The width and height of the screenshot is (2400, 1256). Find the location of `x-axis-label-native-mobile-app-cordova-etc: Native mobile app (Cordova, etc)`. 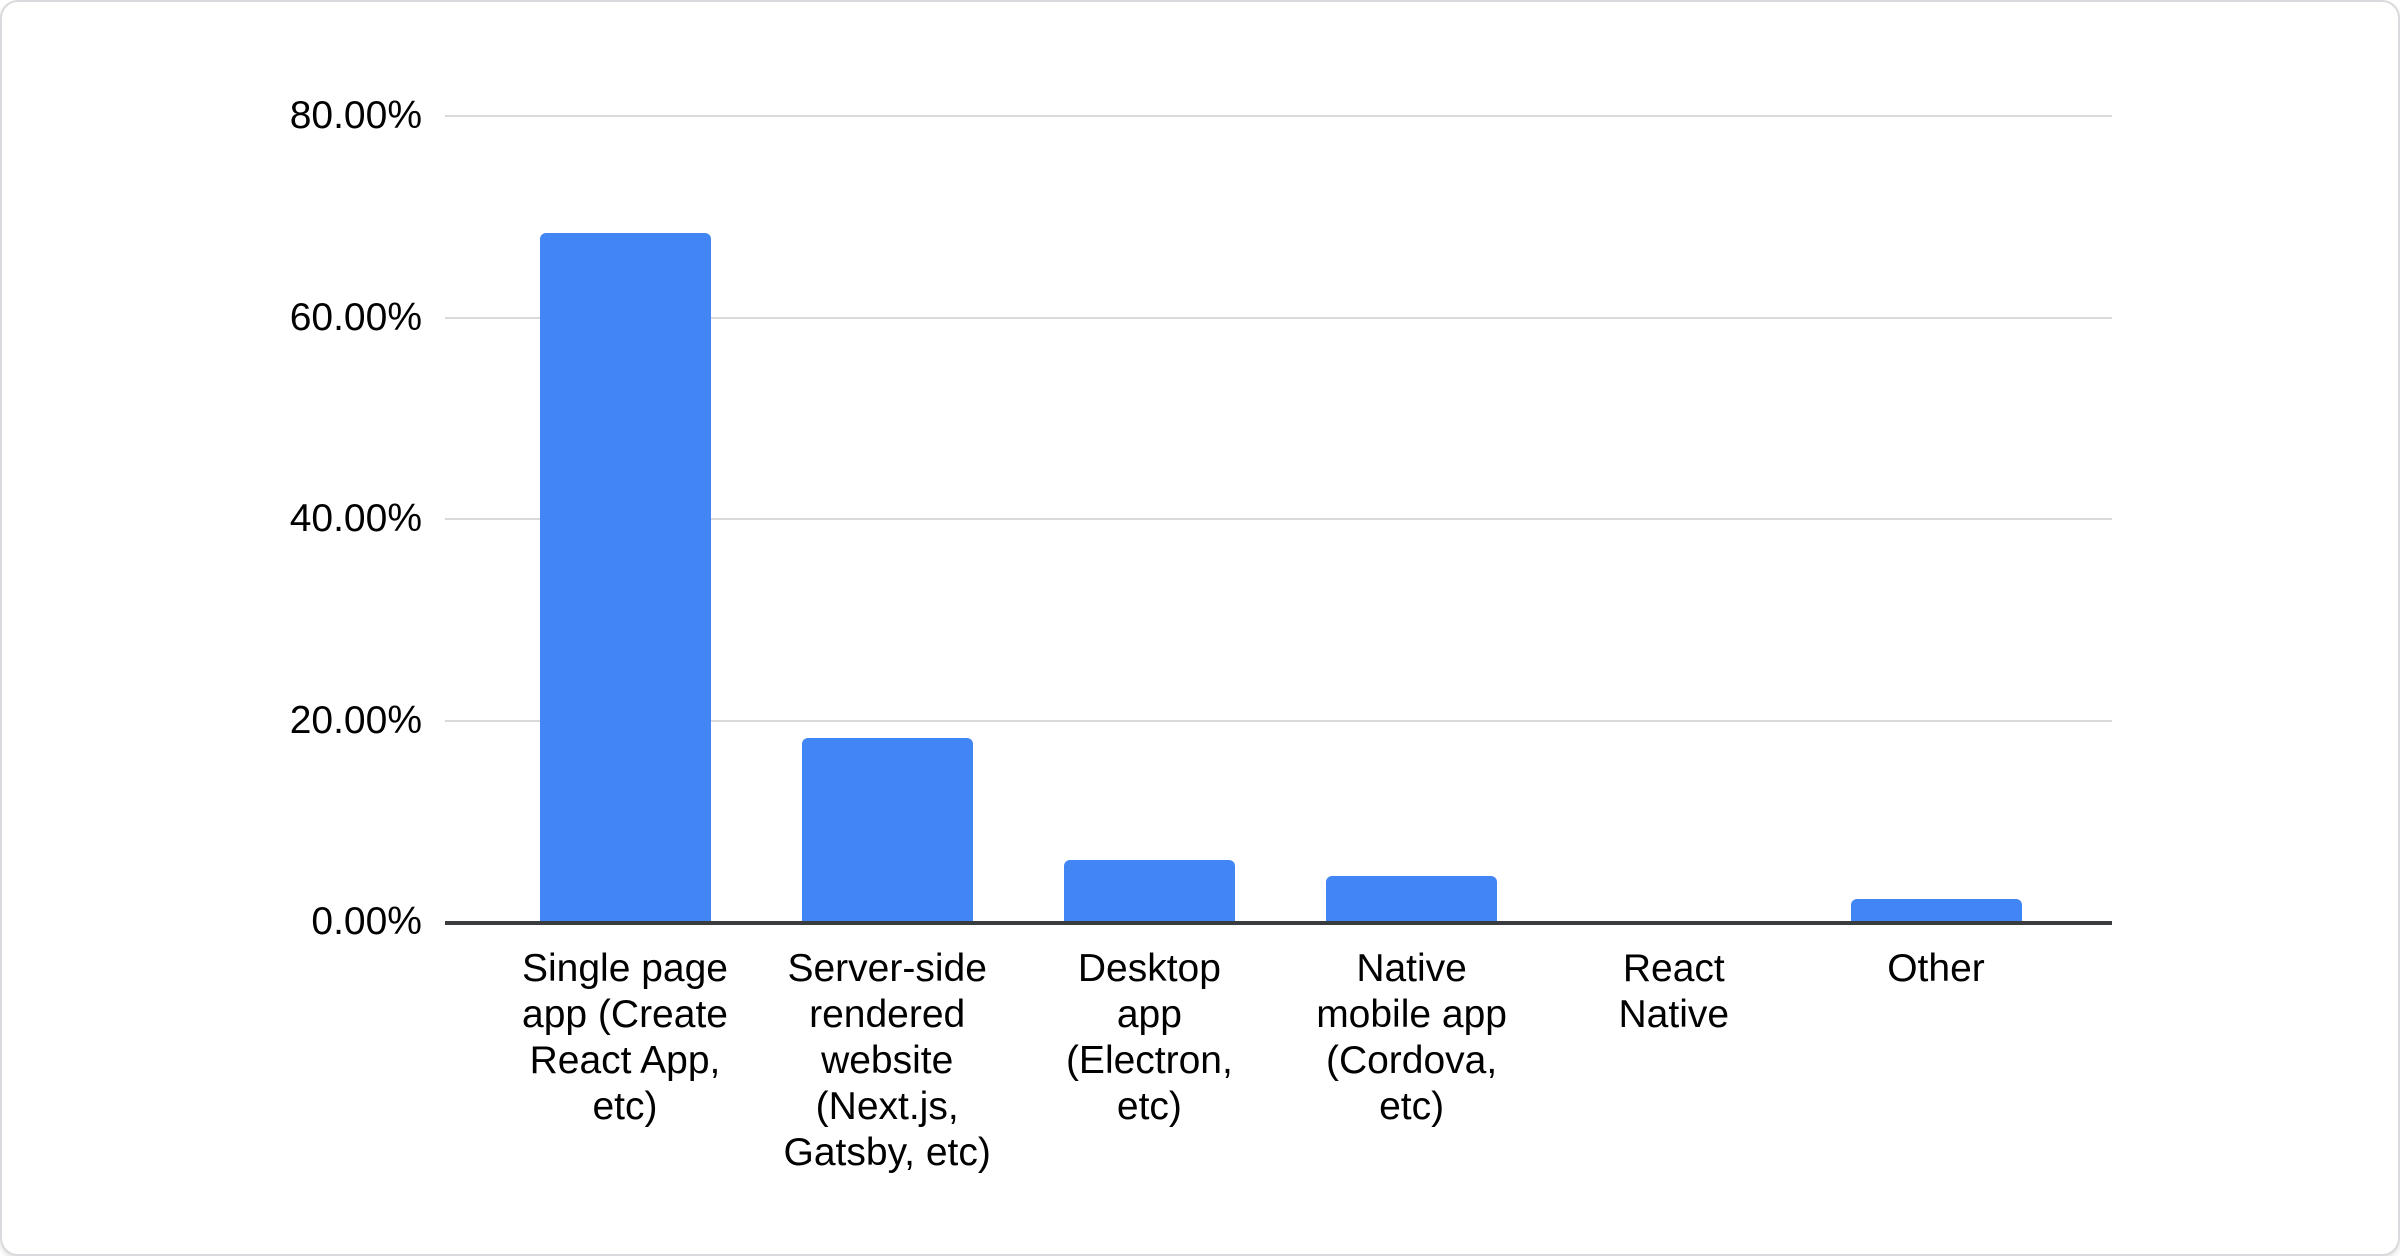

x-axis-label-native-mobile-app-cordova-etc: Native mobile app (Cordova, etc) is located at coordinates (1411, 1037).